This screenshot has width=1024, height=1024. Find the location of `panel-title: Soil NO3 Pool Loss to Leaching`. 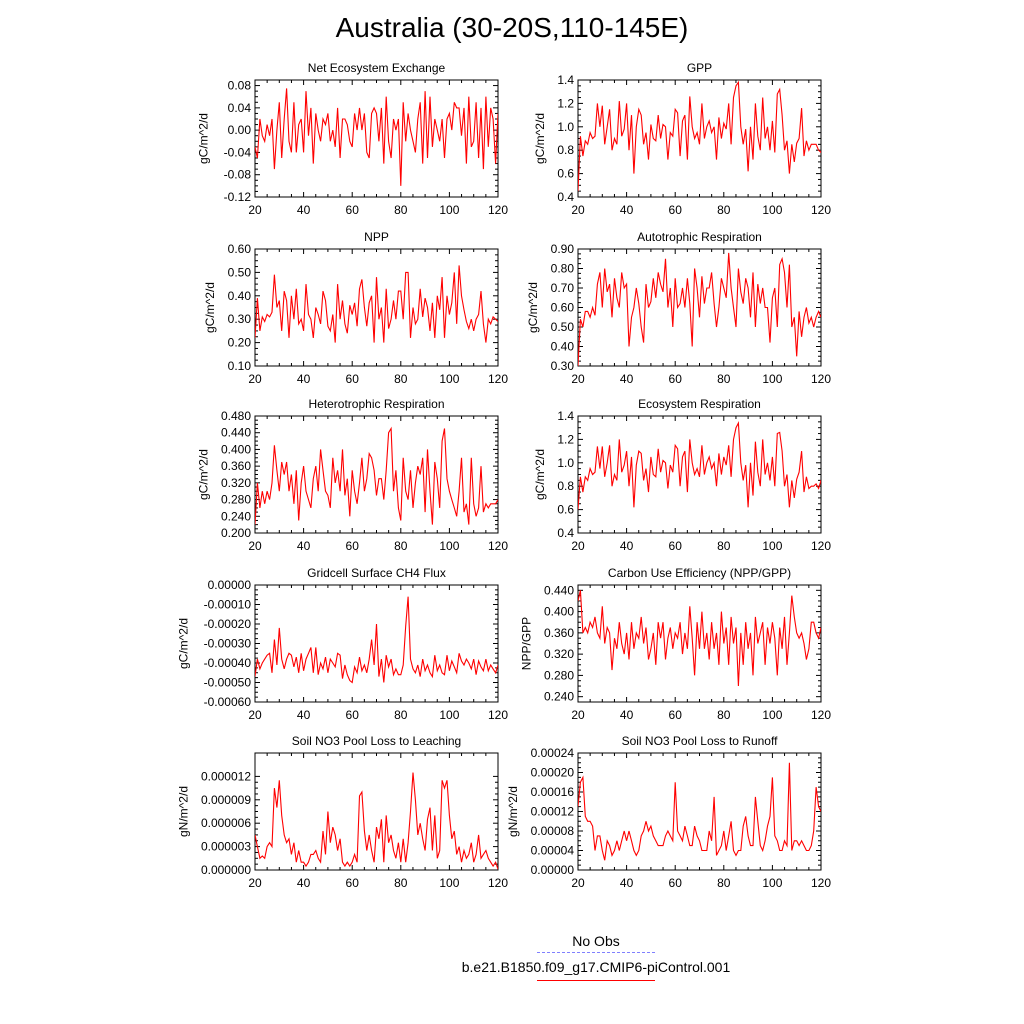

panel-title: Soil NO3 Pool Loss to Leaching is located at coordinates (376, 741).